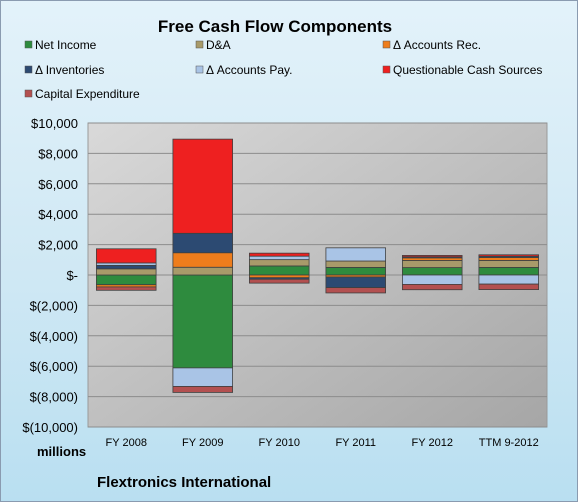  I want to click on y-tick-label: $6,000, so click(58, 184).